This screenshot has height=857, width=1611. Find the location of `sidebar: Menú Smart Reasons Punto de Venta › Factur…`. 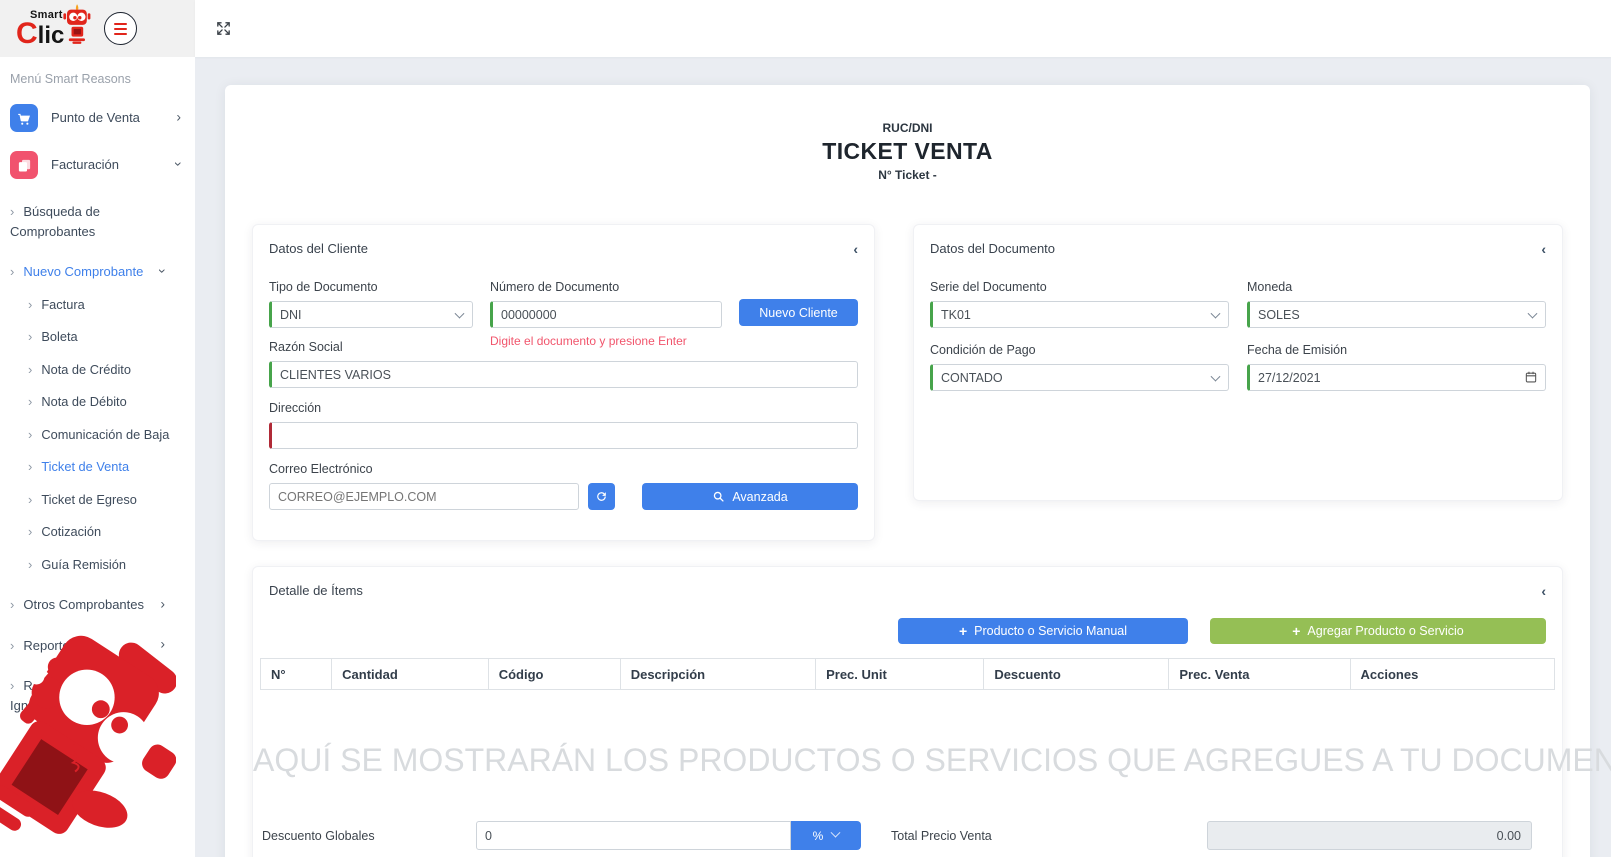

sidebar: Menú Smart Reasons Punto de Venta › Factur… is located at coordinates (97, 457).